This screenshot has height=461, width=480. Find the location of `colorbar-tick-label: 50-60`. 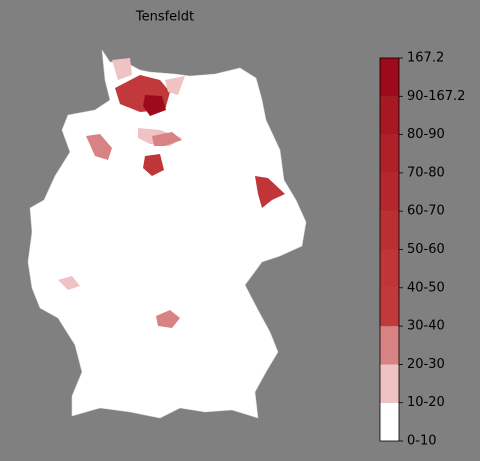

colorbar-tick-label: 50-60 is located at coordinates (426, 249).